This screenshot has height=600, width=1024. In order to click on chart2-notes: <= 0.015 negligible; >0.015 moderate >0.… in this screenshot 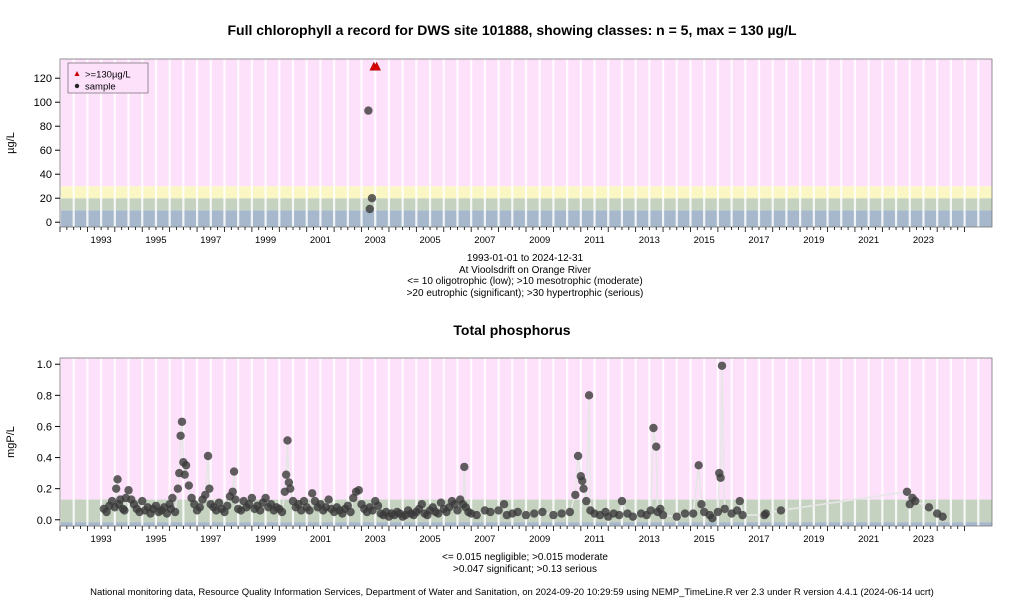, I will do `click(512, 563)`.